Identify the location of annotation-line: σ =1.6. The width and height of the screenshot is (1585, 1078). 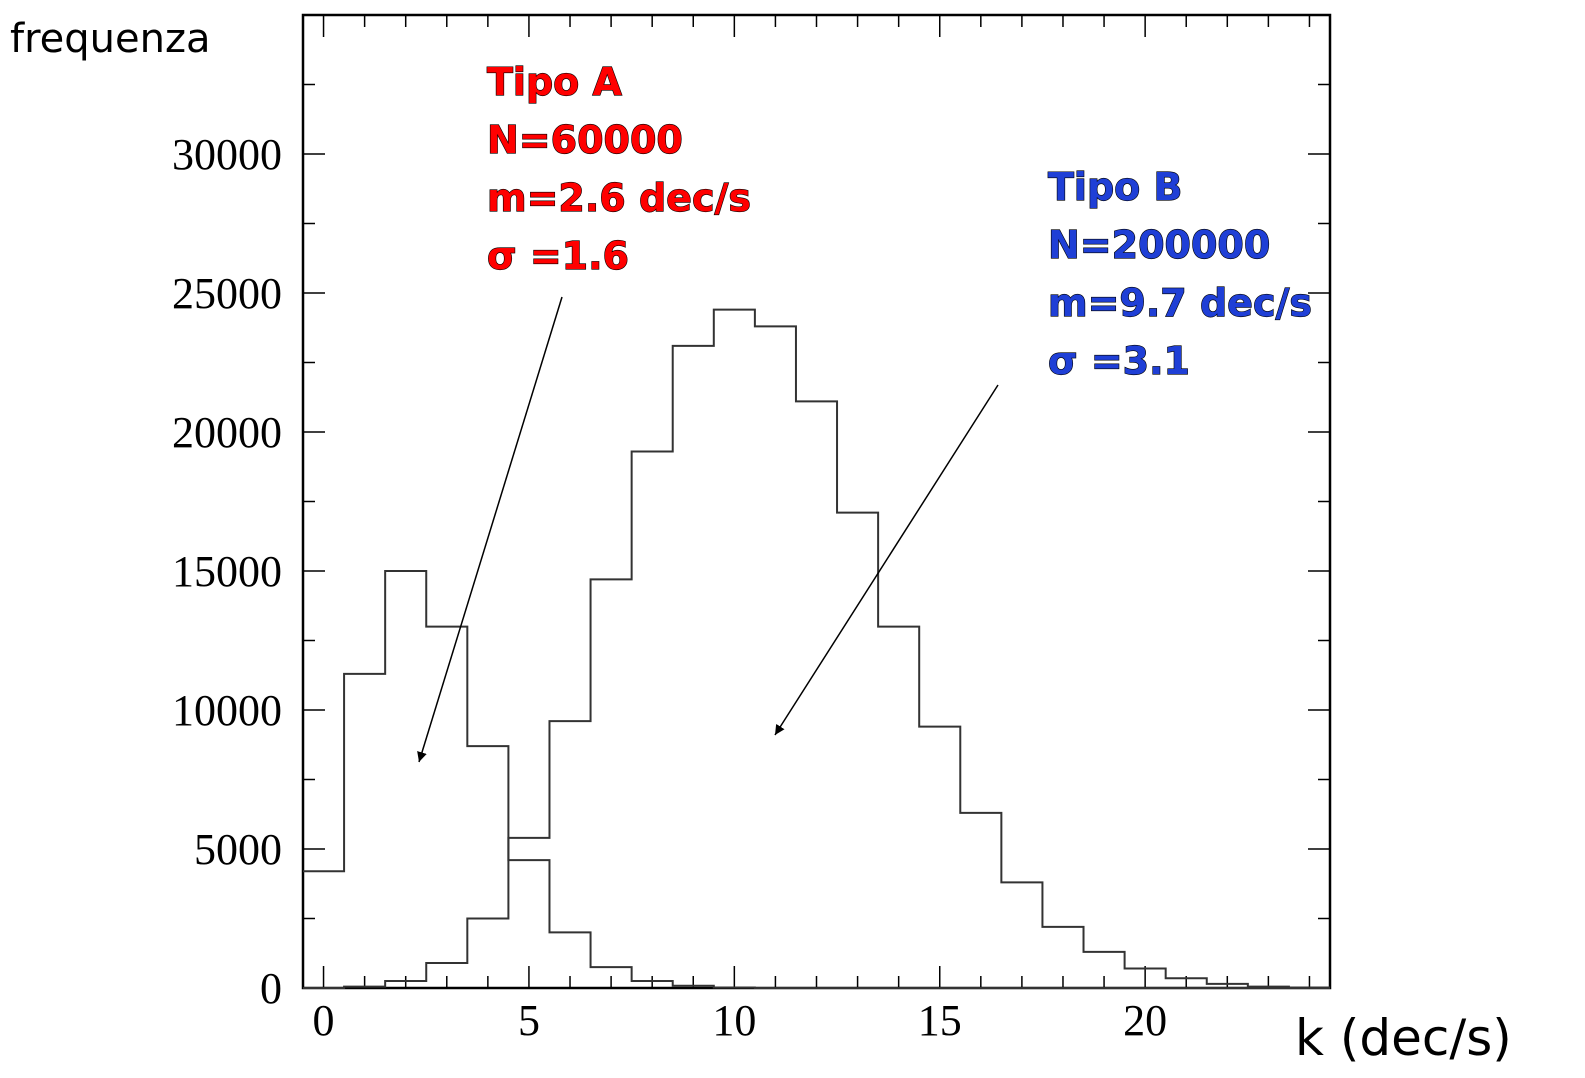
(558, 256).